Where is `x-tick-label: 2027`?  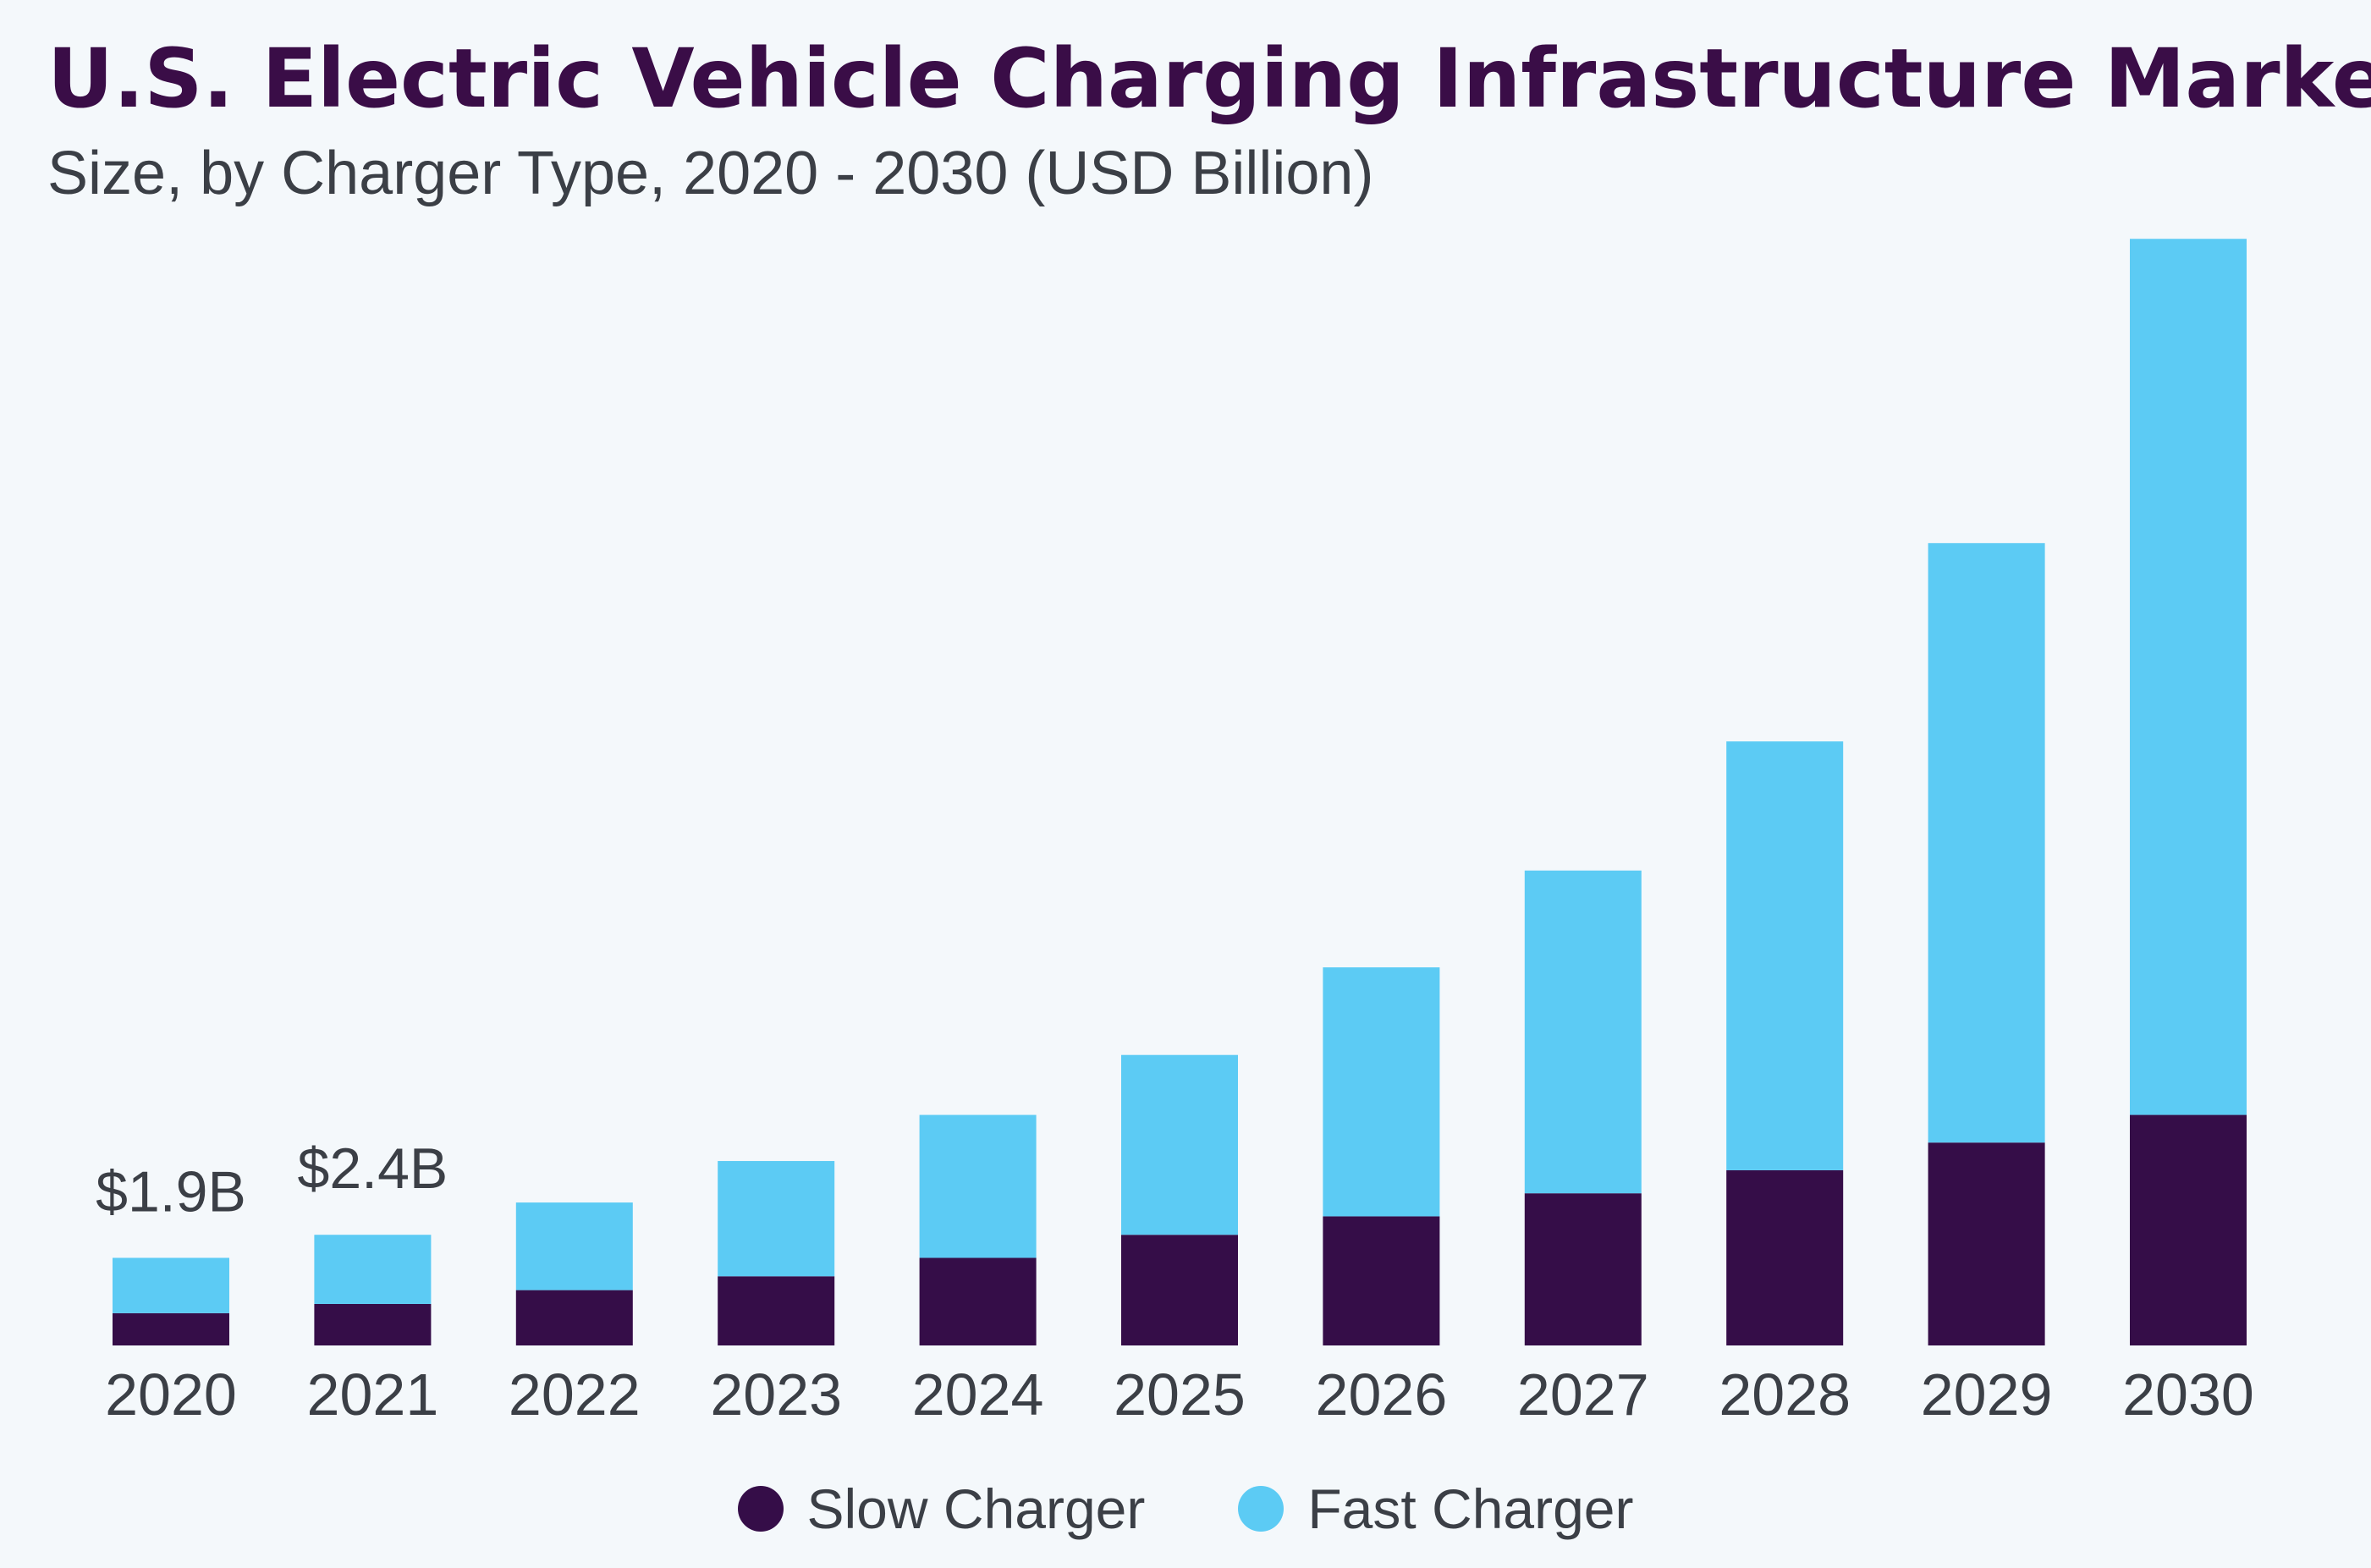
x-tick-label: 2027 is located at coordinates (1583, 1395).